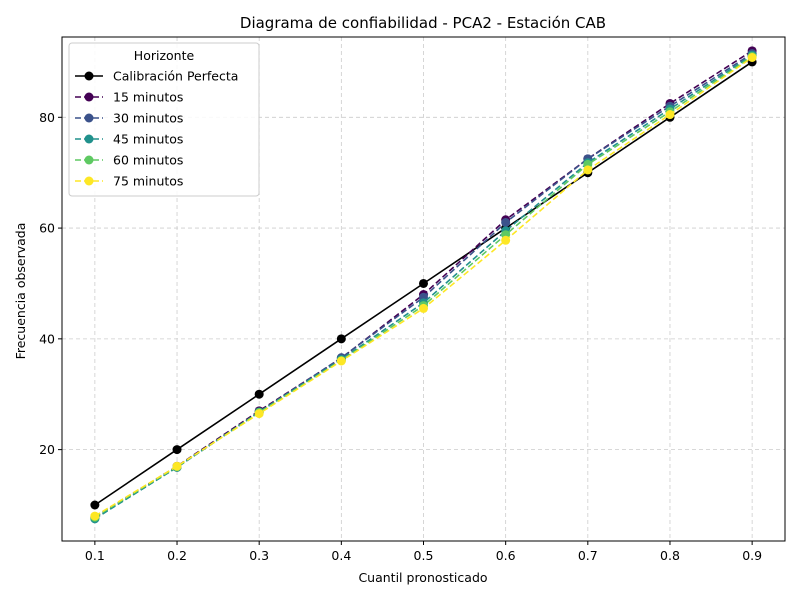 This screenshot has height=600, width=800. Describe the element at coordinates (148, 160) in the screenshot. I see `legend-label: 60 minutos` at that location.